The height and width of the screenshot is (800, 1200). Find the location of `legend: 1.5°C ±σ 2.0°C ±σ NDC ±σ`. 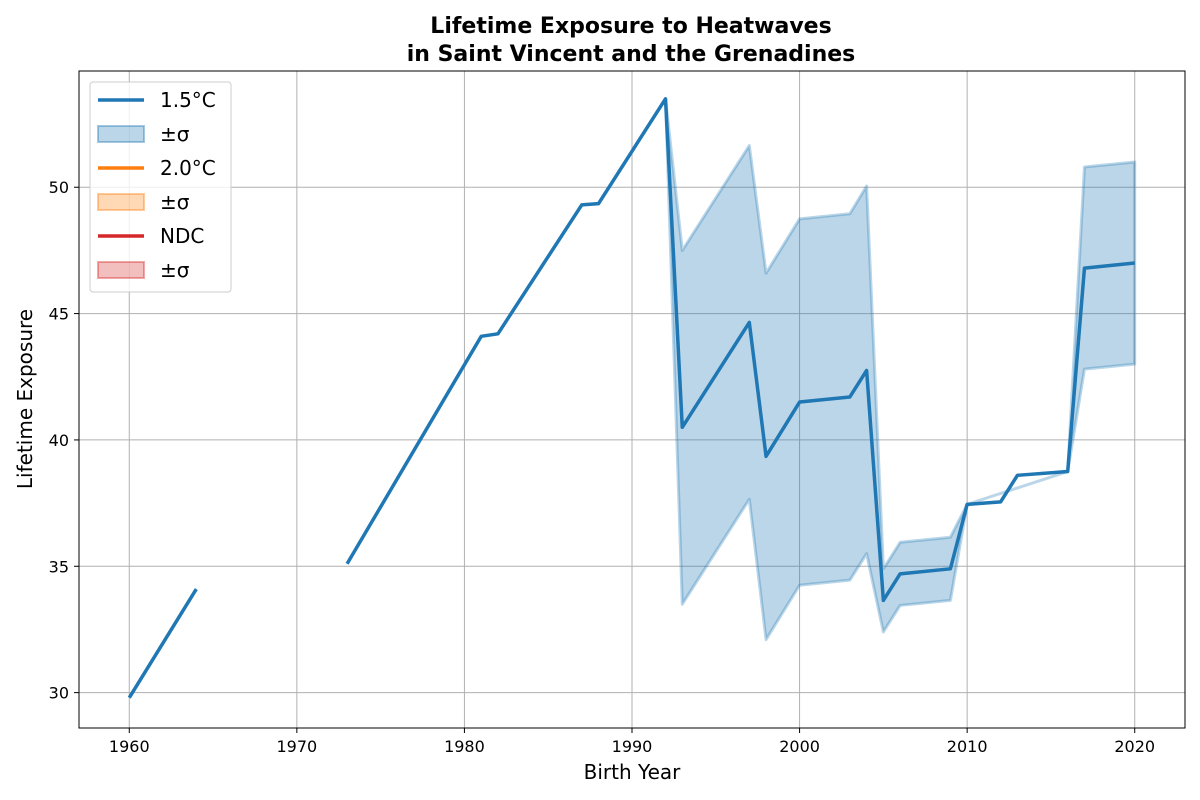

legend: 1.5°C ±σ 2.0°C ±σ NDC ±σ is located at coordinates (160, 187).